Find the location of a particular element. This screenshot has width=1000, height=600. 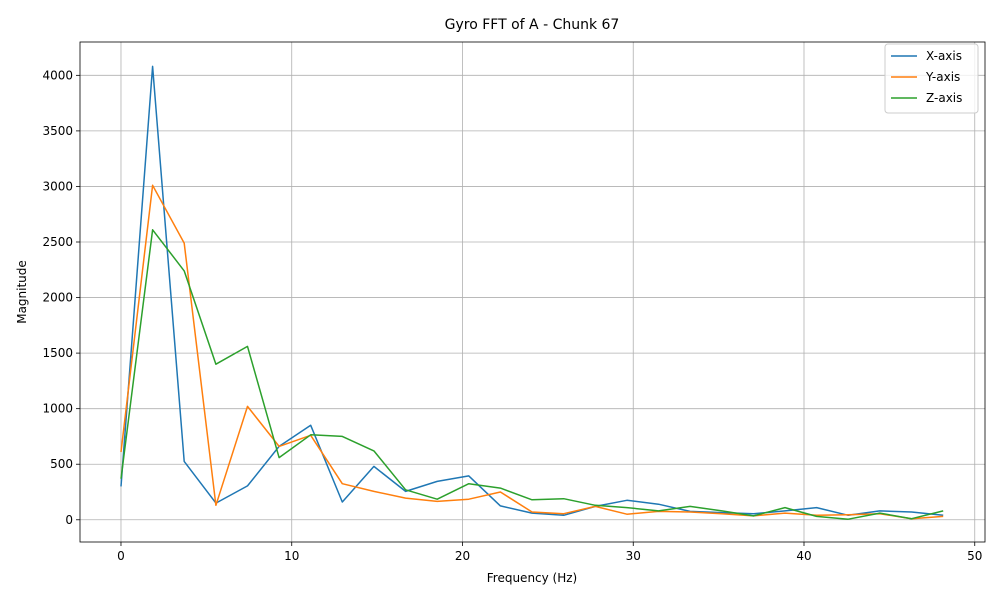

y-tick-label: 1000 is located at coordinates (57, 409).